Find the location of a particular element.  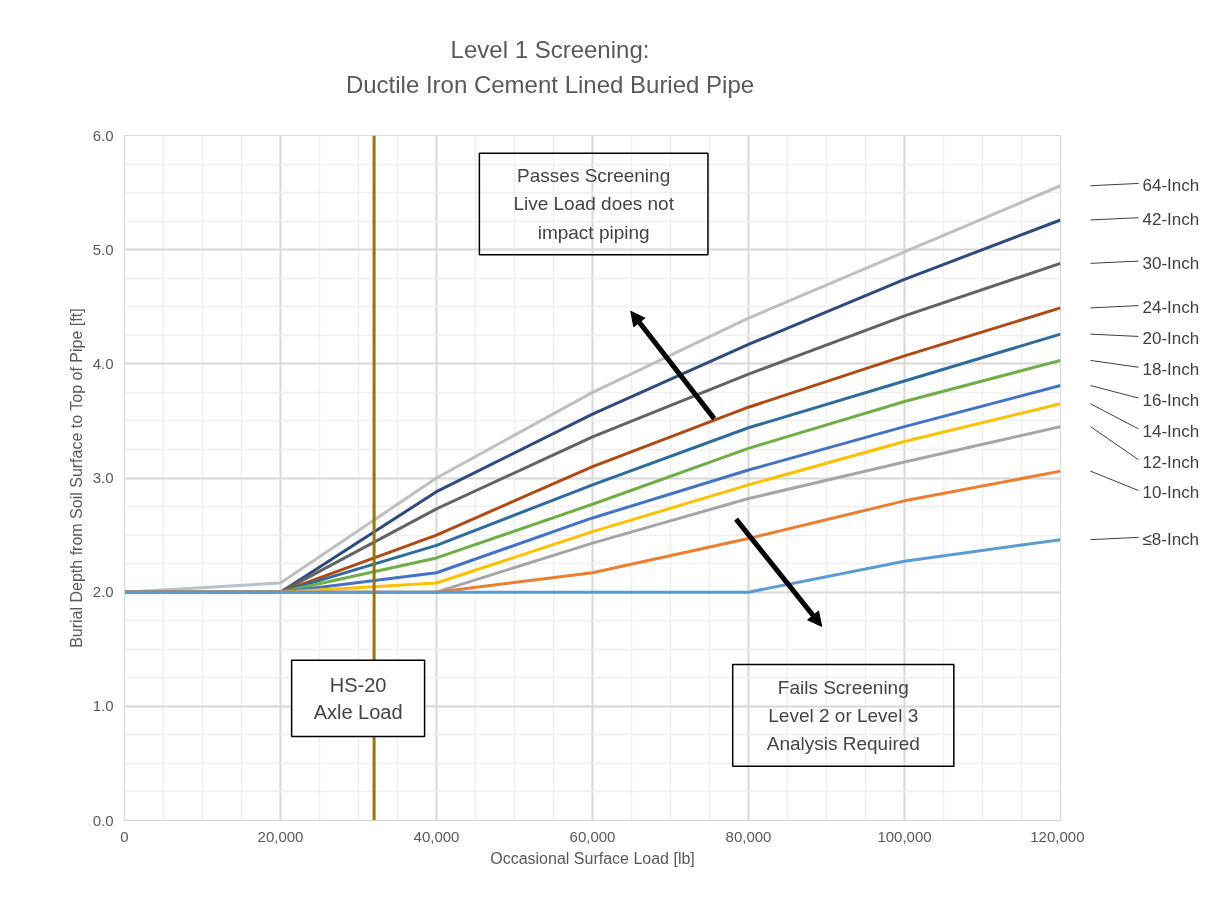

x-tick-label: 120,000 is located at coordinates (1057, 836).